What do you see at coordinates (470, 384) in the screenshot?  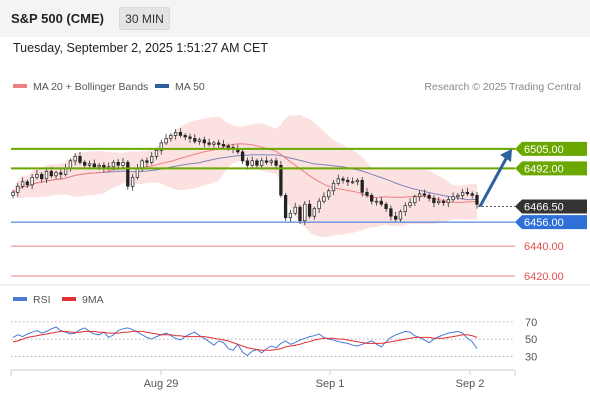 I see `x-tick-label-sep2: Sep 2` at bounding box center [470, 384].